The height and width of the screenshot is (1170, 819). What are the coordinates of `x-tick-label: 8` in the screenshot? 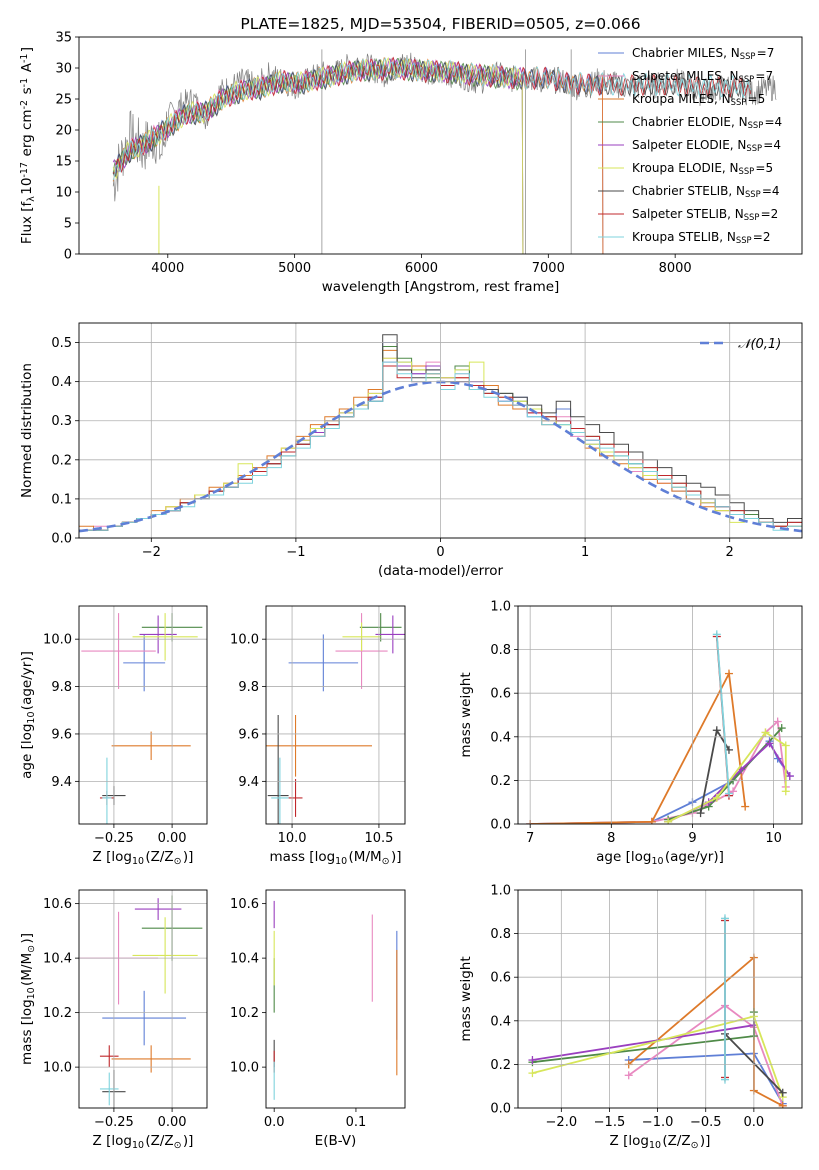 It's located at (611, 838).